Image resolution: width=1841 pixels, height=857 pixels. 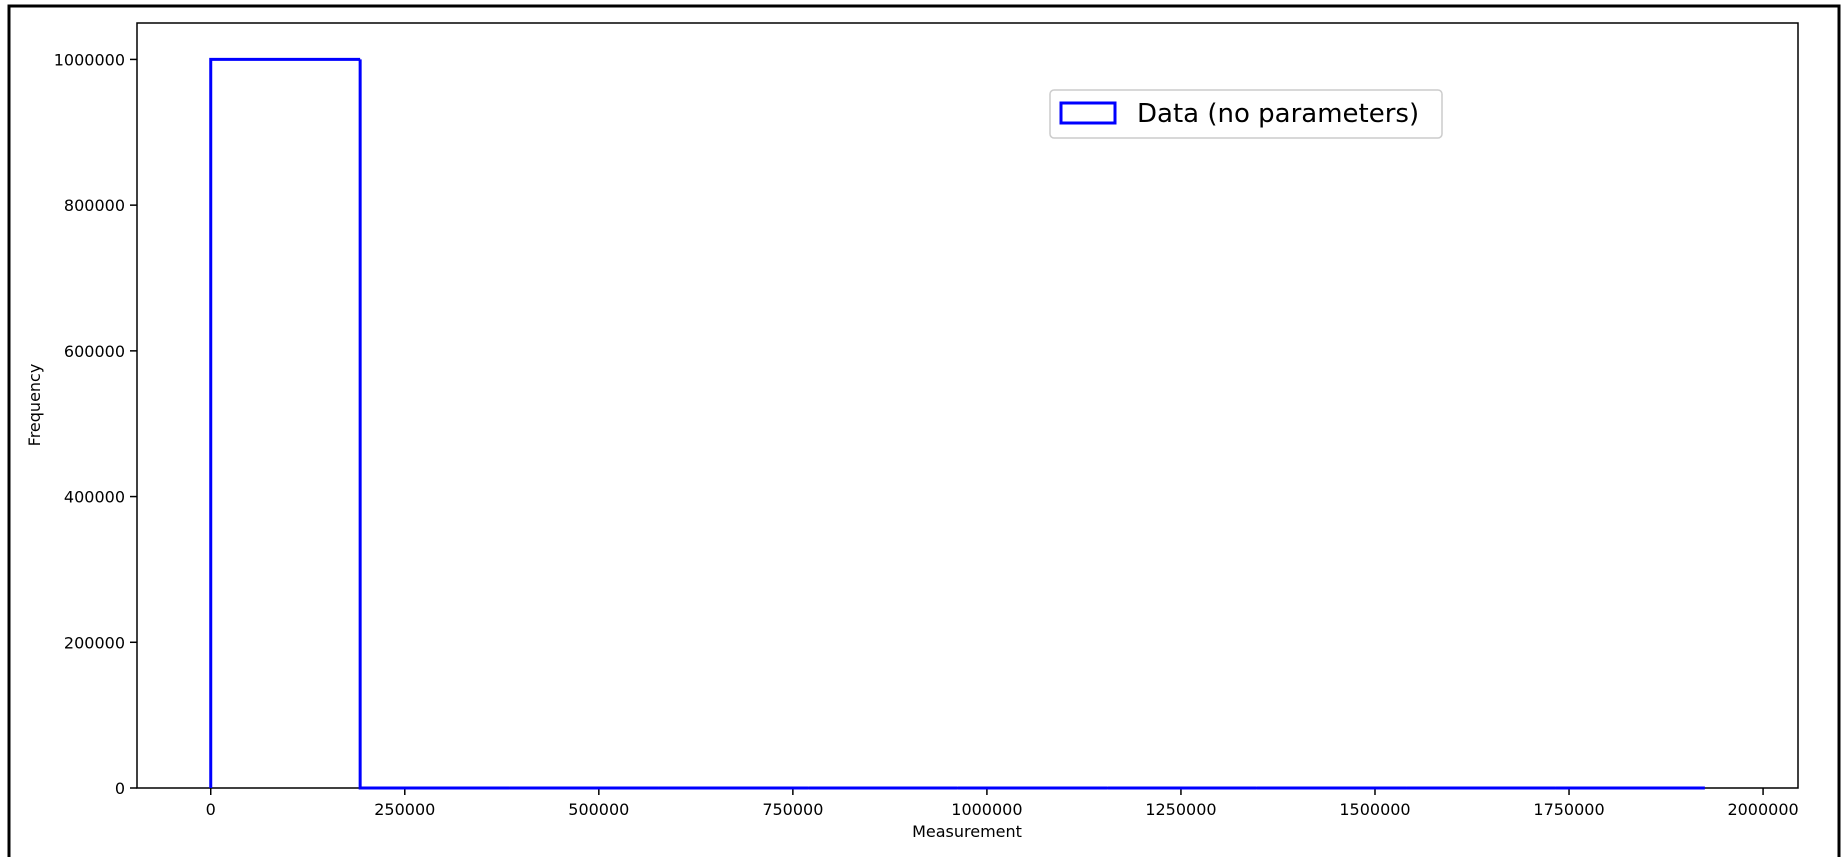 I want to click on legend-label-data: Data (no parameters), so click(x=1278, y=114).